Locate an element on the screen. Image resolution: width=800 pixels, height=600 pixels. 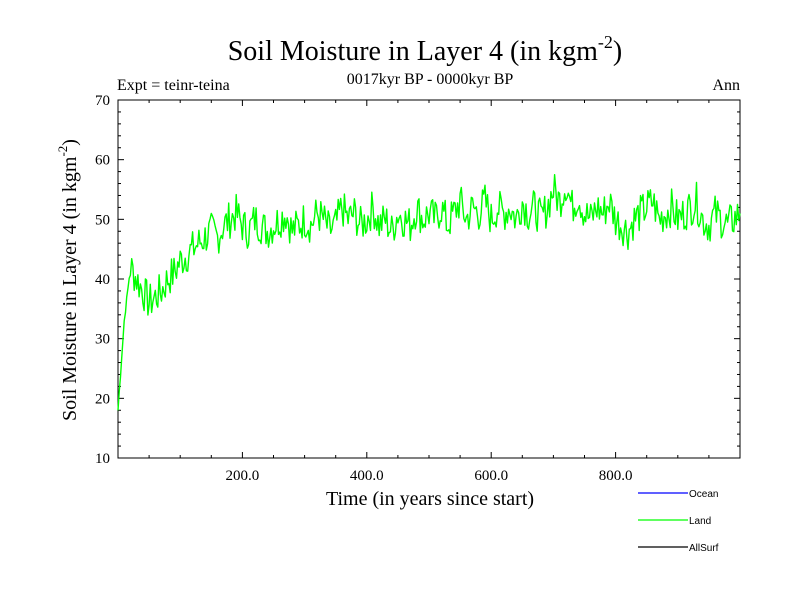
y-tick-label: 70 is located at coordinates (102, 101).